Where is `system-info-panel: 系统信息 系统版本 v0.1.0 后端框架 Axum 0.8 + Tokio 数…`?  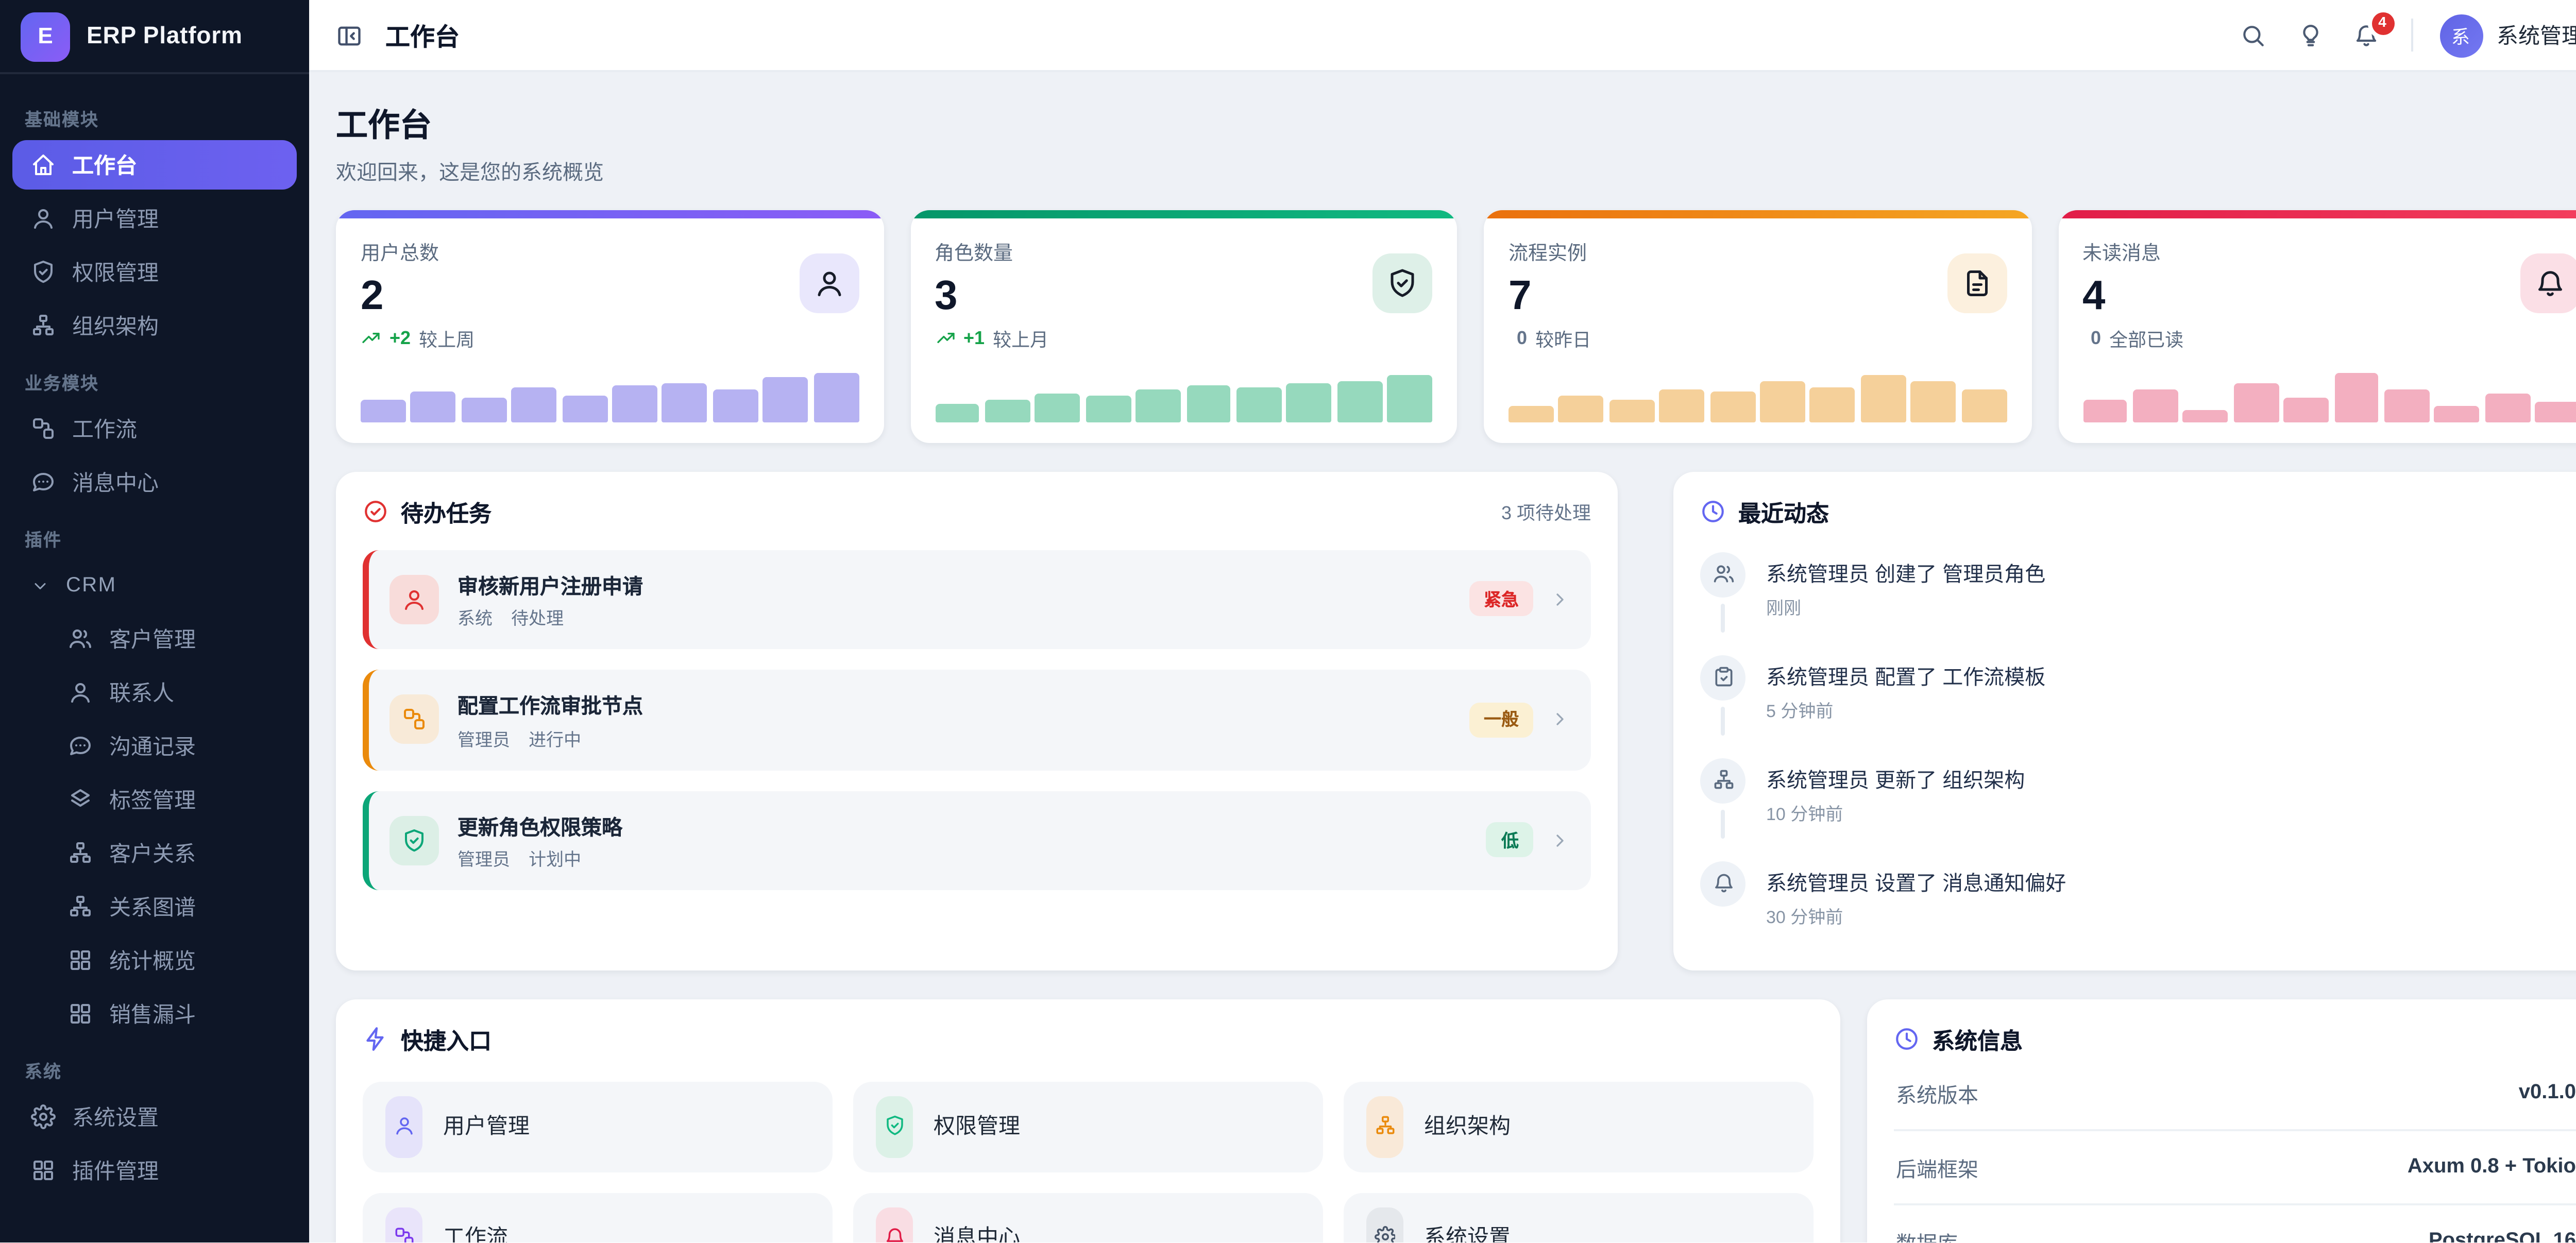
system-info-panel: 系统信息 系统版本 v0.1.0 后端框架 Axum 0.8 + Tokio 数… is located at coordinates (2221, 1120).